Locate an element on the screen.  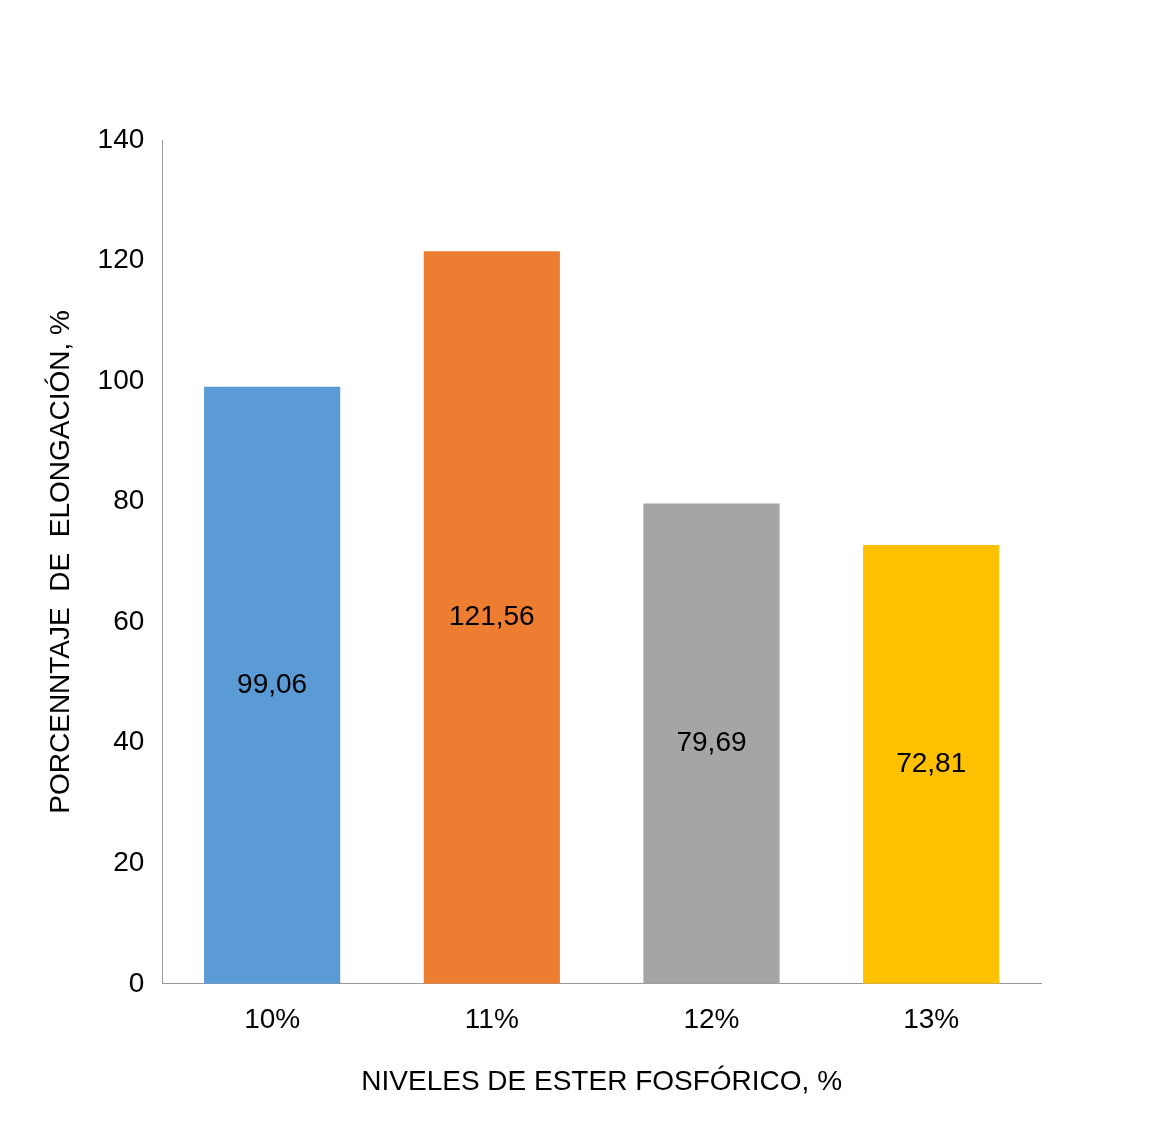
data-label: 72,81 is located at coordinates (931, 763).